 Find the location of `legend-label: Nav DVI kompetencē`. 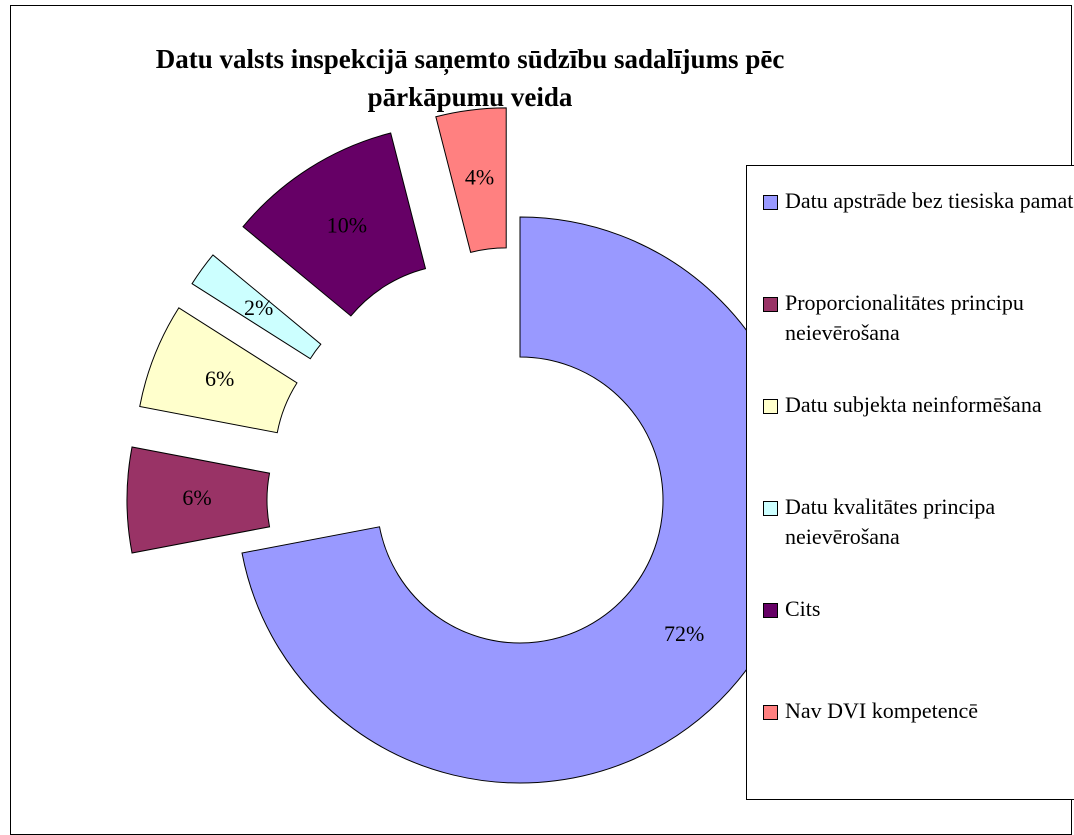

legend-label: Nav DVI kompetencē is located at coordinates (882, 710).